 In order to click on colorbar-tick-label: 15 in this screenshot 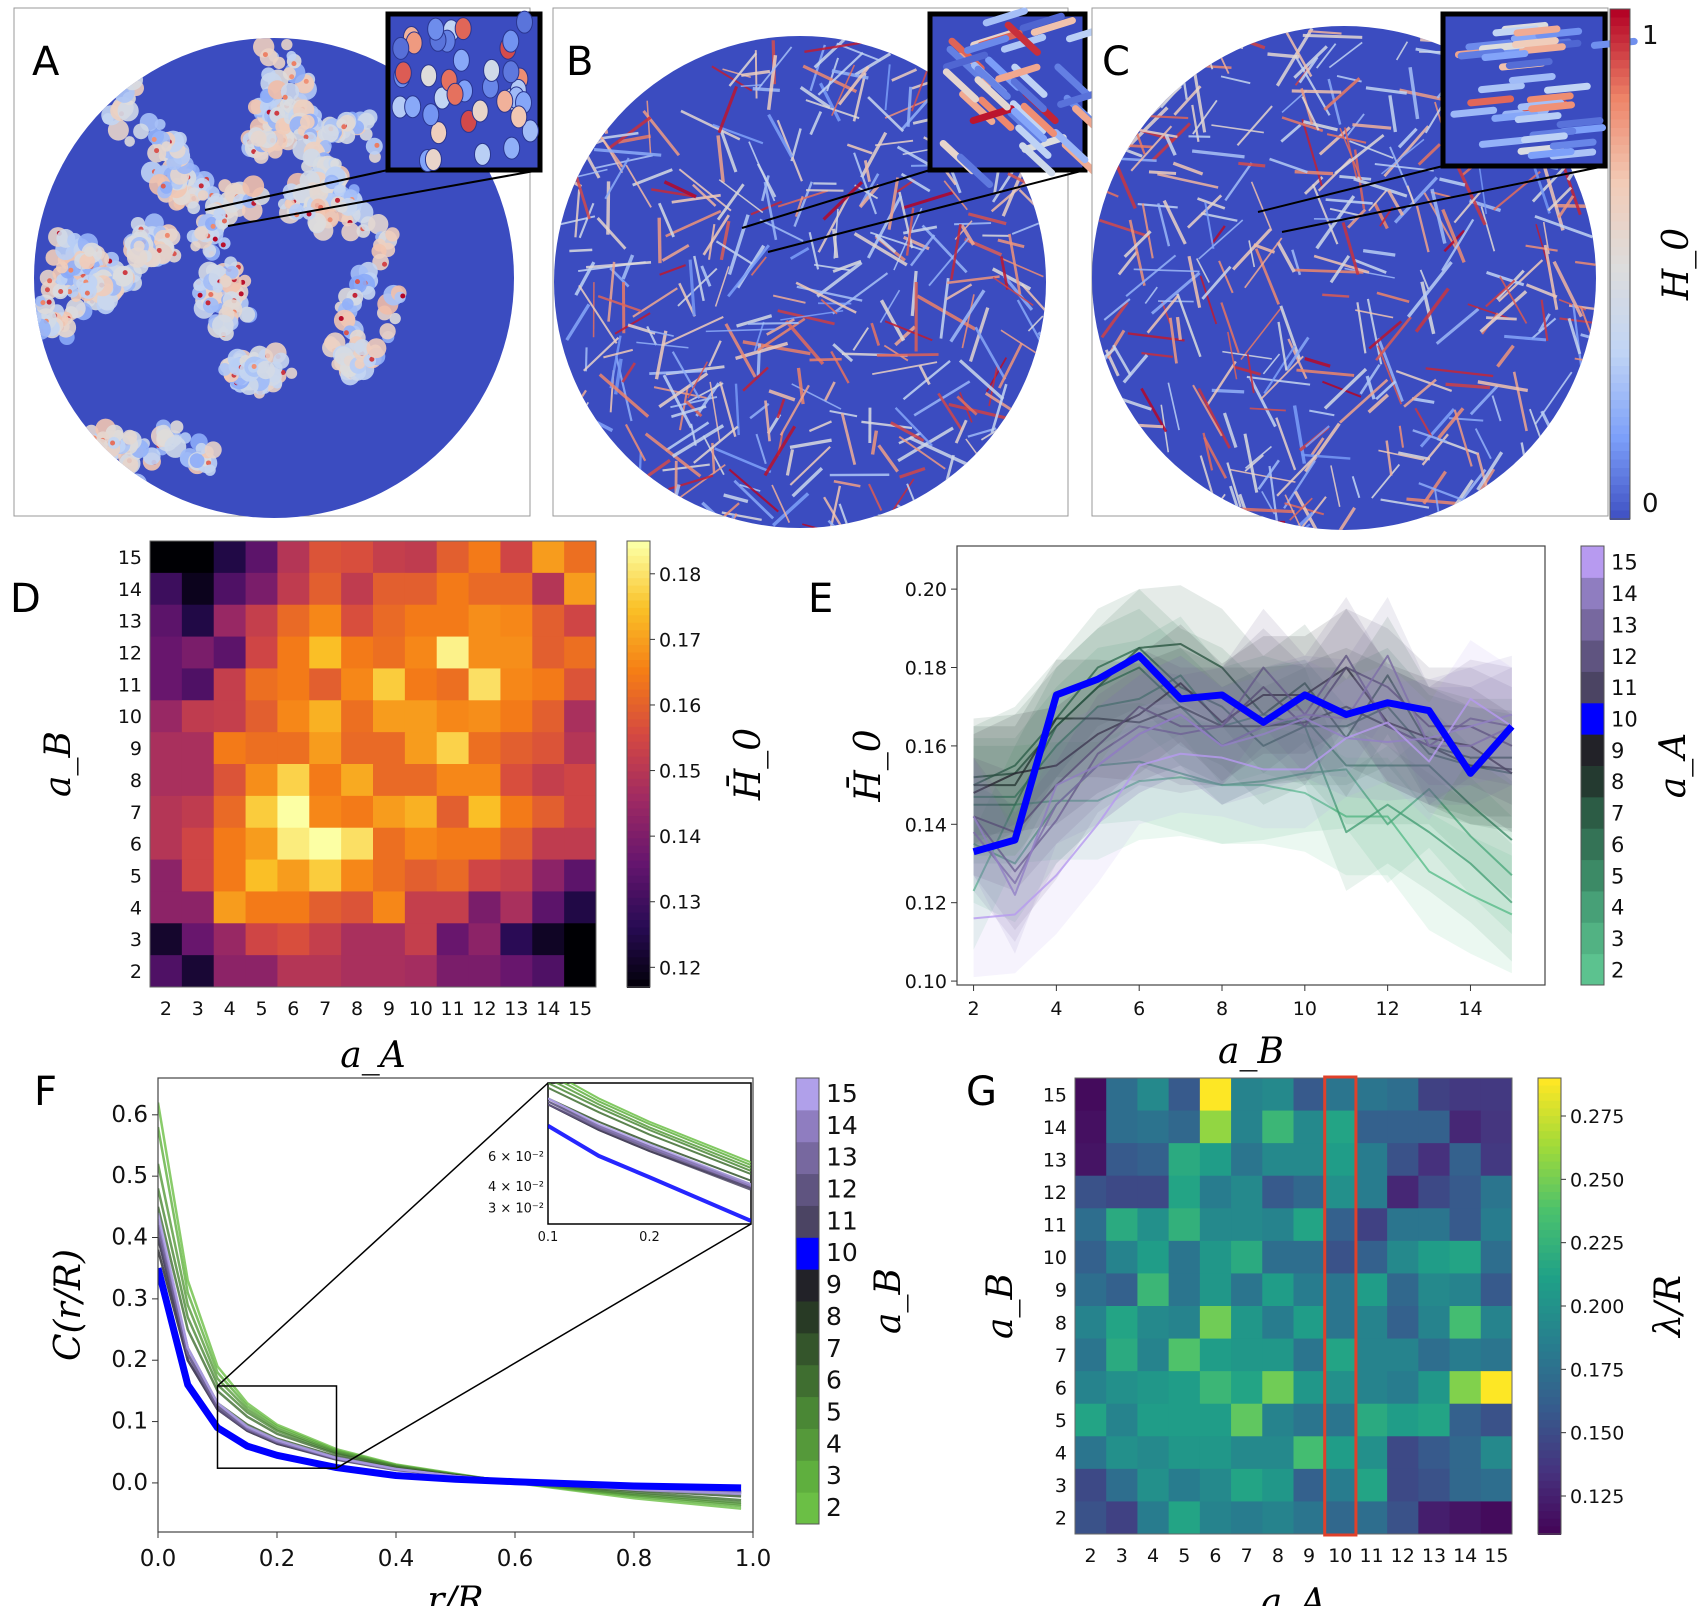, I will do `click(1624, 563)`.